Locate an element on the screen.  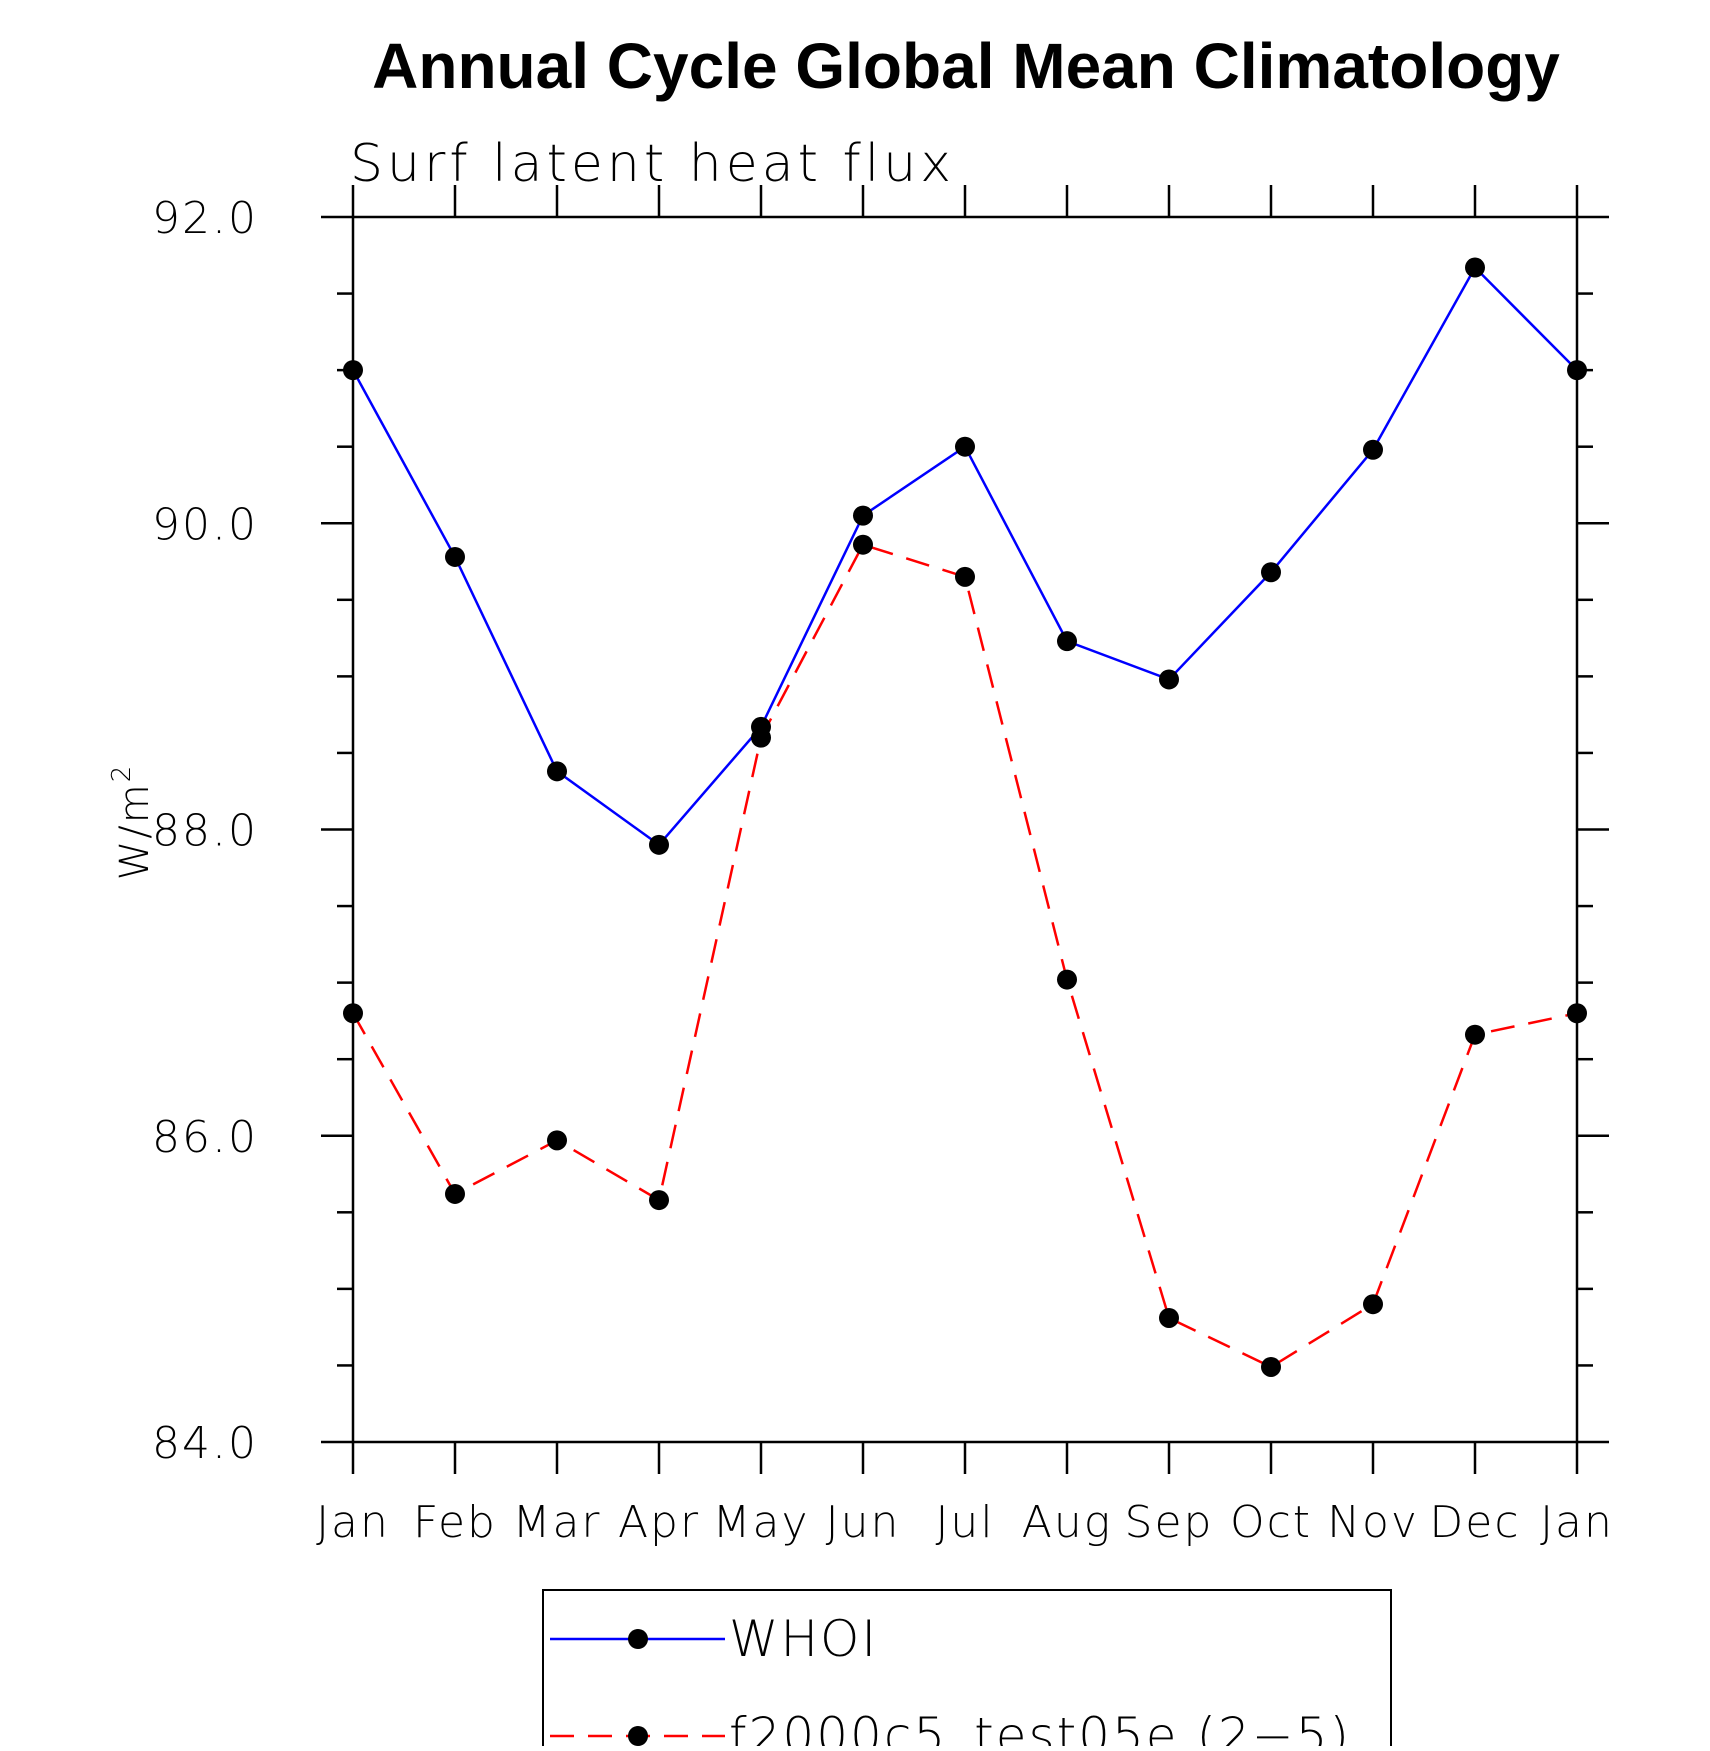
y-tick-label: 86.0 is located at coordinates (205, 1137).